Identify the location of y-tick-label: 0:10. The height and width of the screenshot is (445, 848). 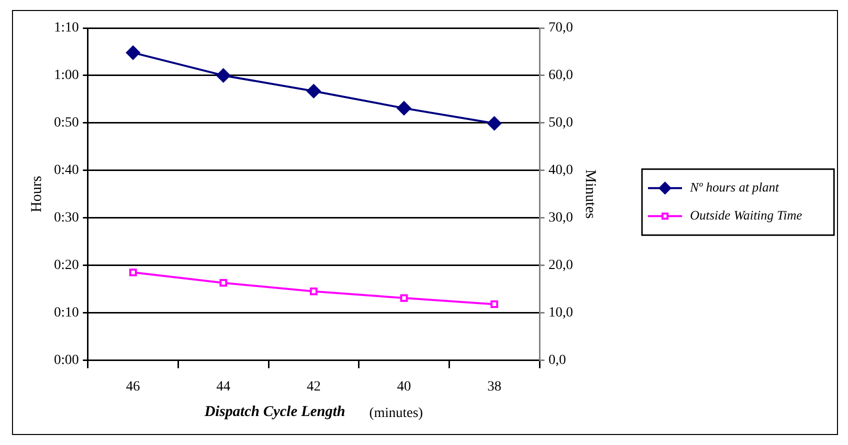
(66, 312).